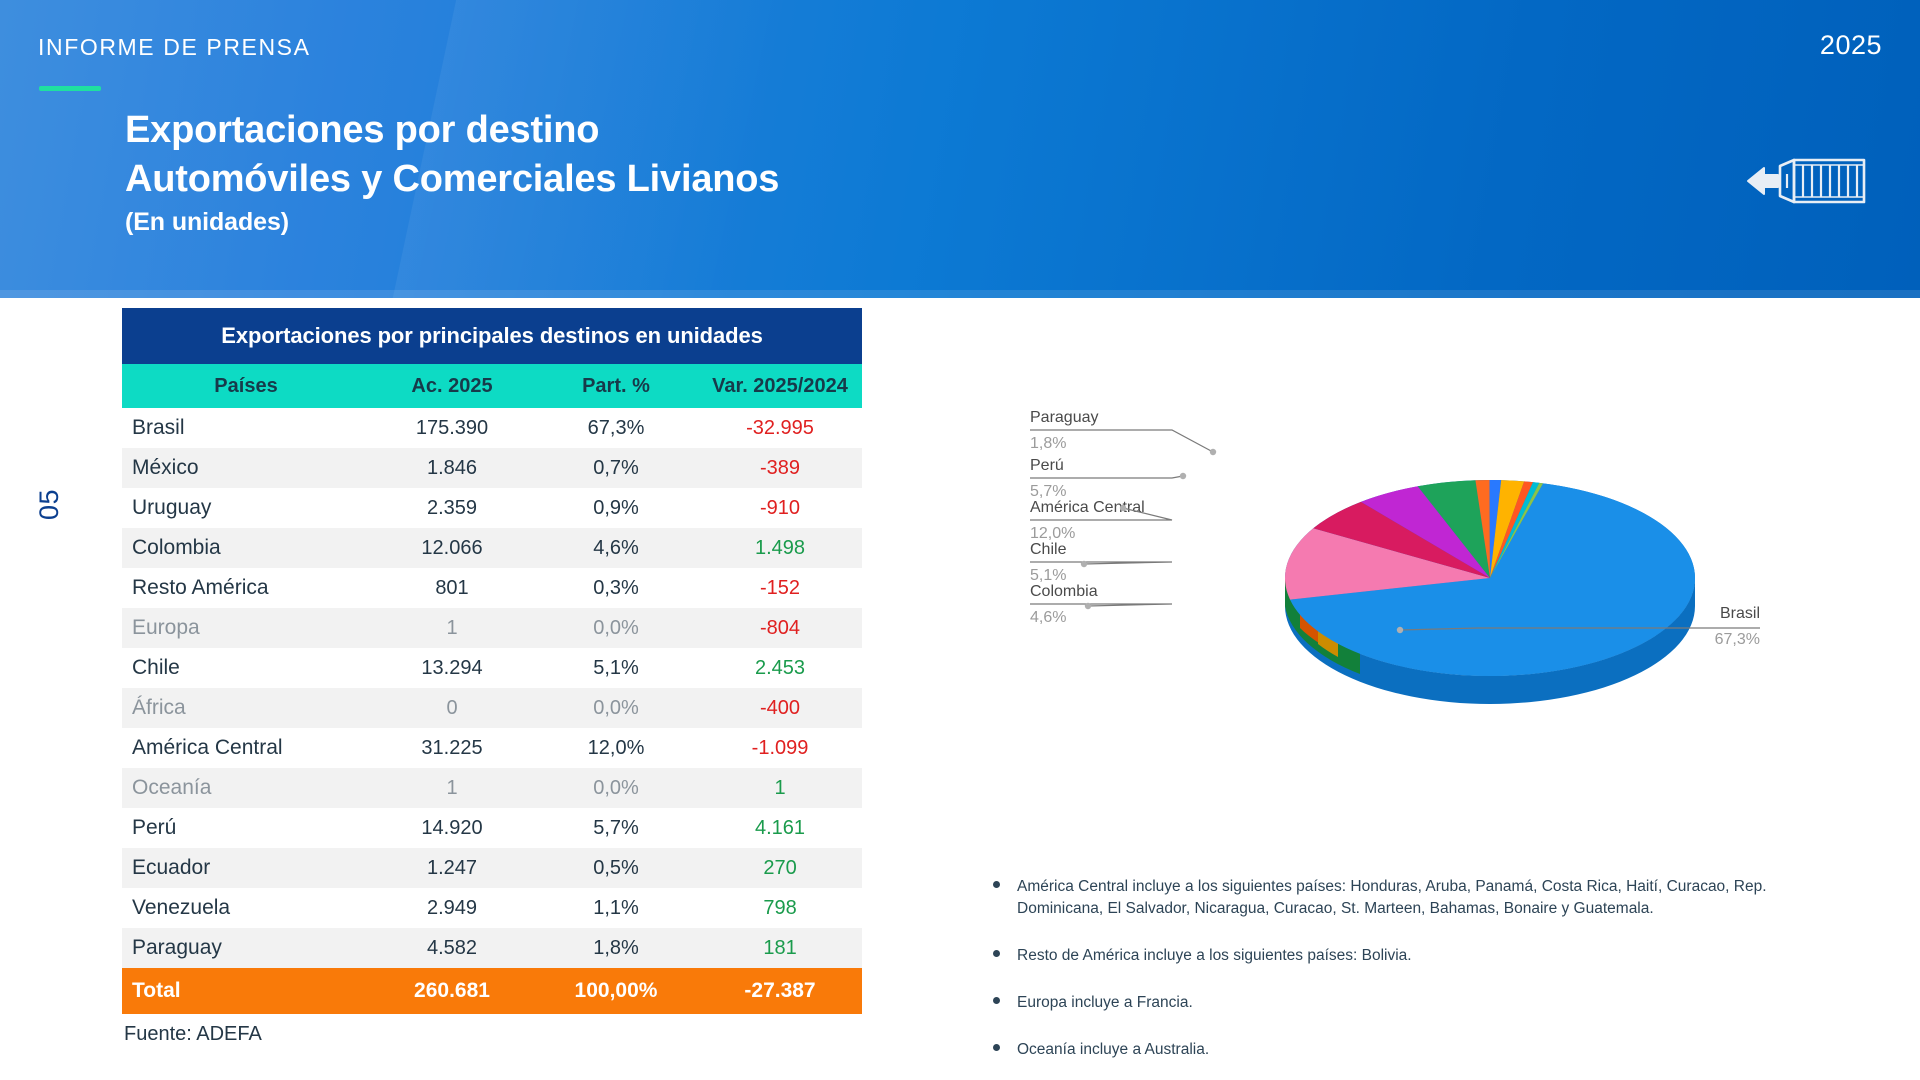 The height and width of the screenshot is (1080, 1920). What do you see at coordinates (1806, 181) in the screenshot?
I see `shipping-container-export-icon` at bounding box center [1806, 181].